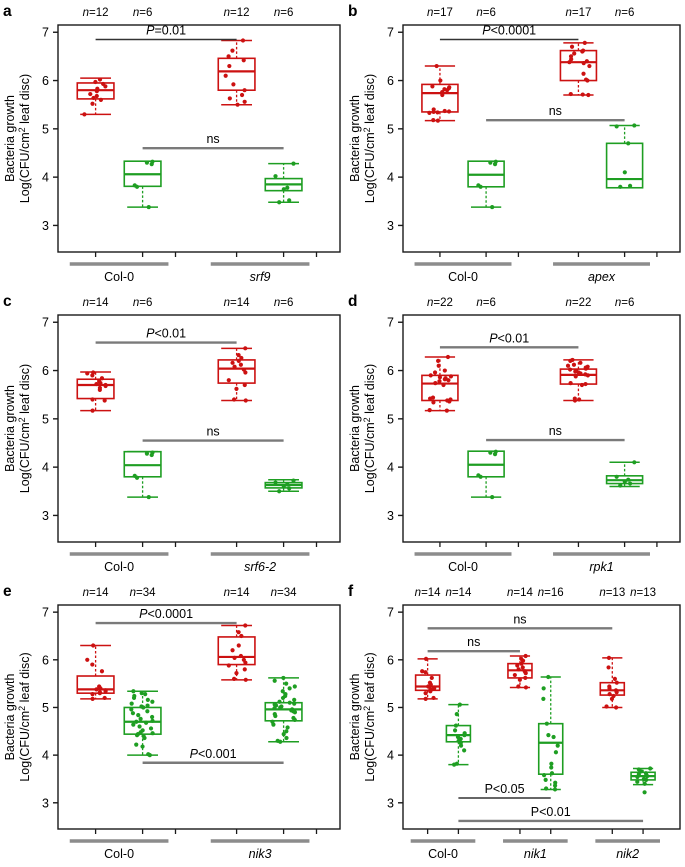 This screenshot has width=685, height=867. What do you see at coordinates (284, 593) in the screenshot?
I see `n-label: n=34` at bounding box center [284, 593].